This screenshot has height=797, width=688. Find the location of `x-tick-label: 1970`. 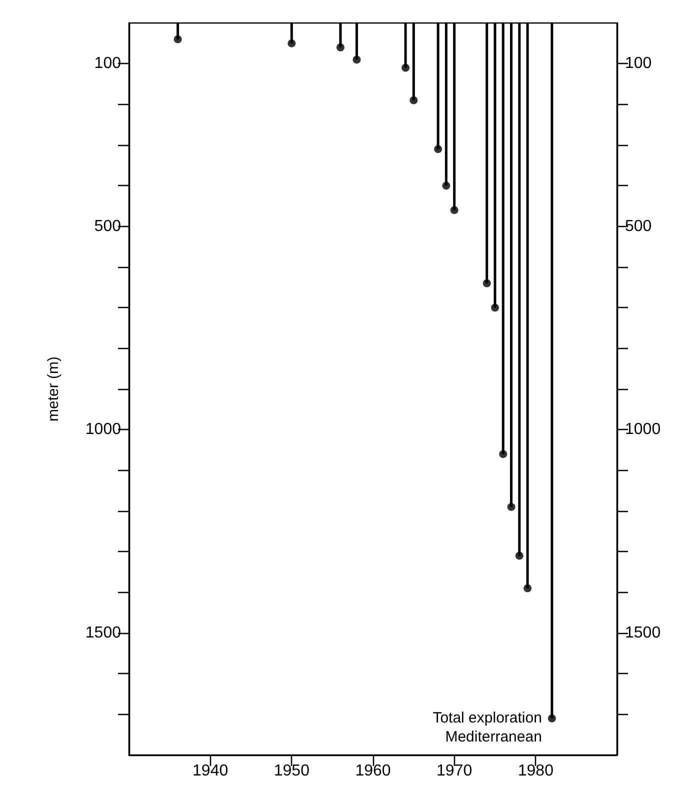

x-tick-label: 1970 is located at coordinates (454, 771).